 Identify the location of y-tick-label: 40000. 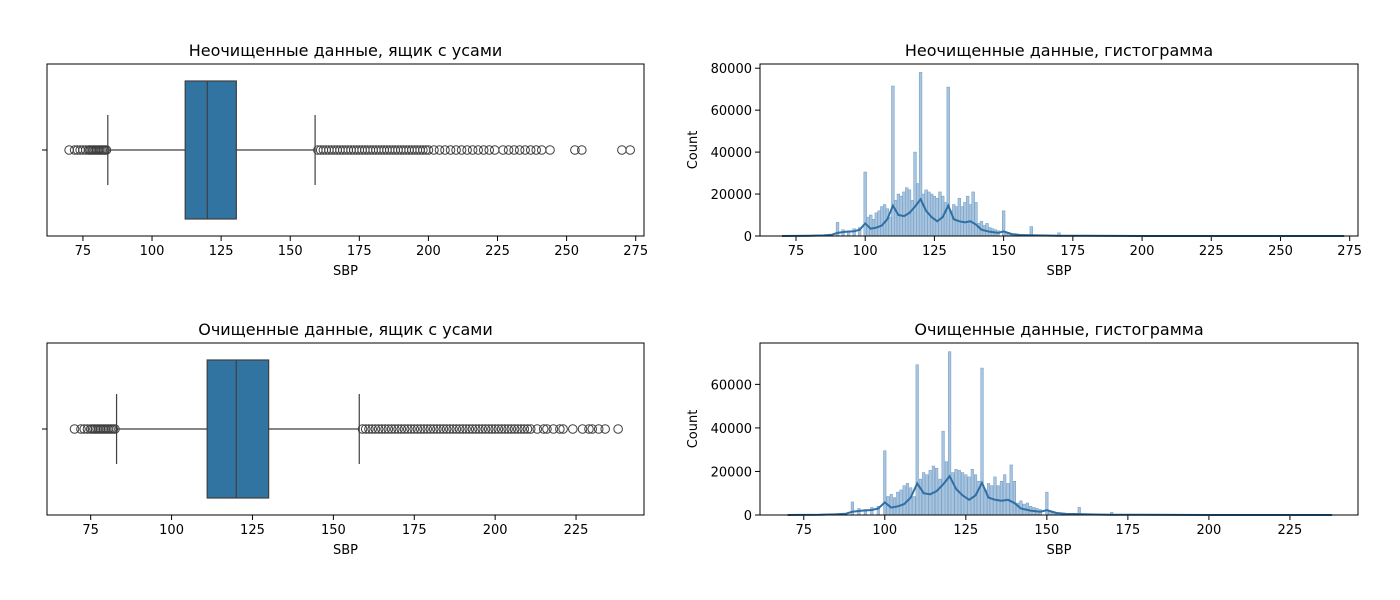
(731, 429).